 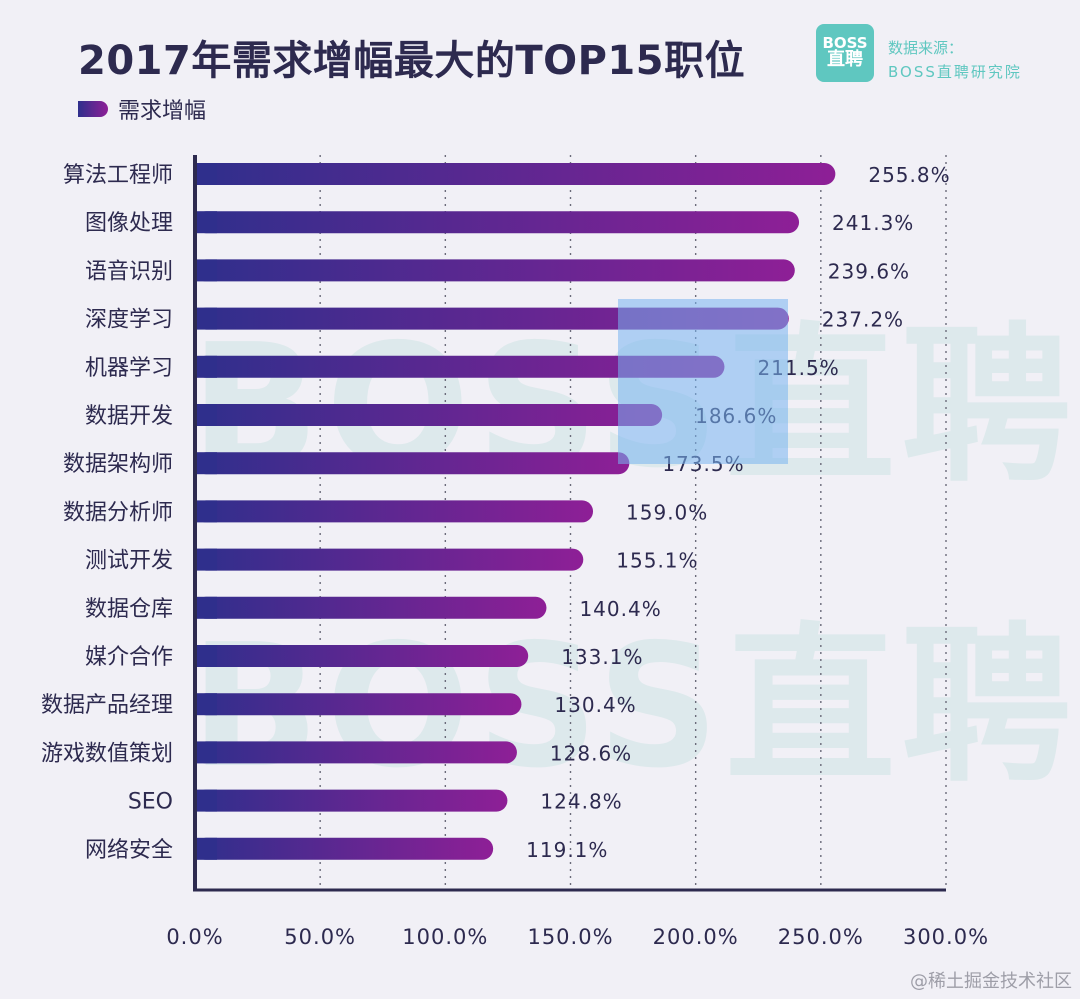 What do you see at coordinates (696, 937) in the screenshot?
I see `x-tick-label: 200.0%` at bounding box center [696, 937].